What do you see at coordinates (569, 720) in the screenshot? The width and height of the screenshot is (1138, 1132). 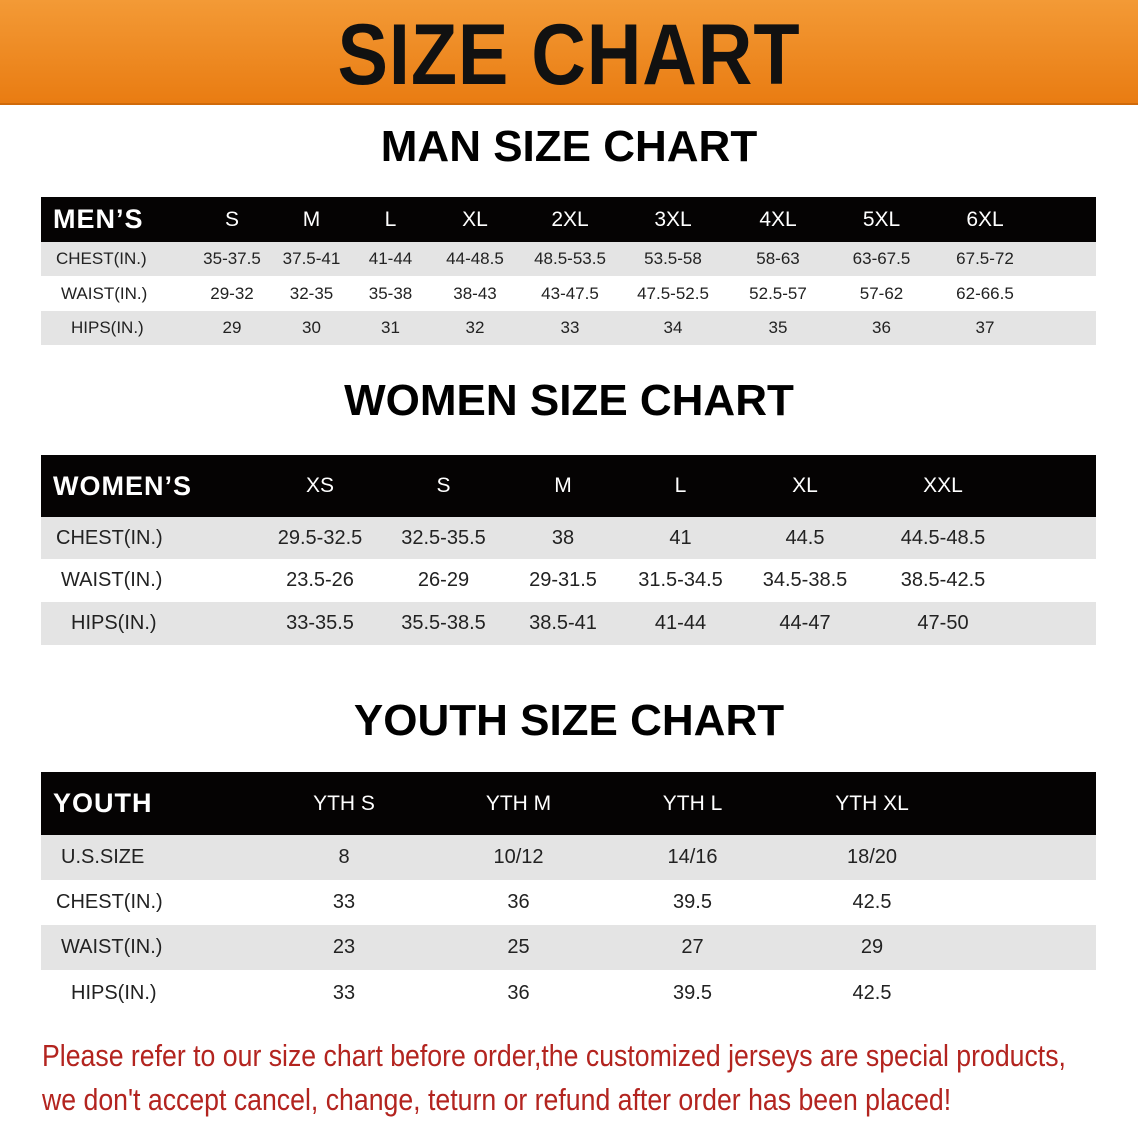 I see `youth-section-title: YOUTH SIZE CHART` at bounding box center [569, 720].